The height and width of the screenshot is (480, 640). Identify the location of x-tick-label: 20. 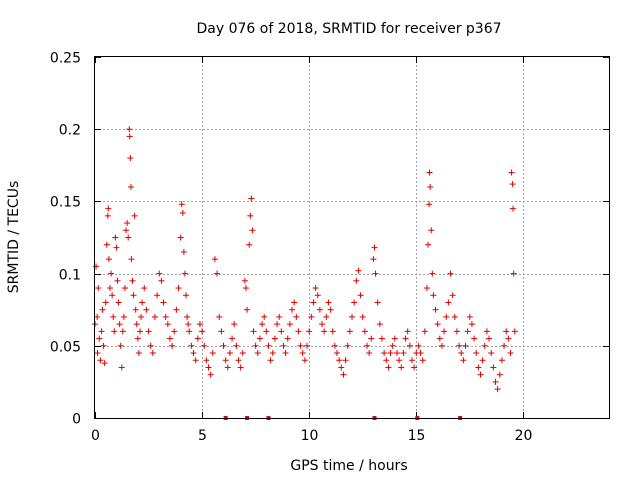
(524, 436).